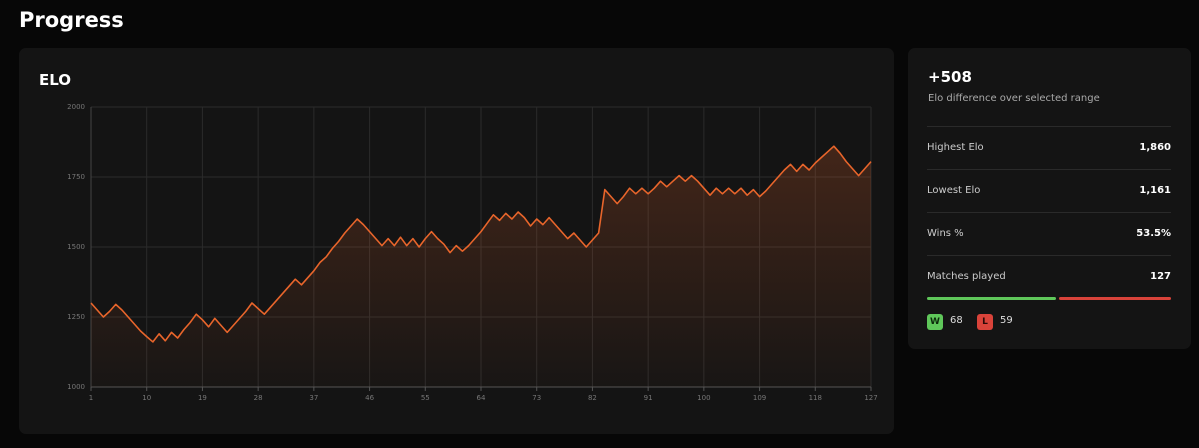  Describe the element at coordinates (956, 320) in the screenshot. I see `win-count: 68` at that location.